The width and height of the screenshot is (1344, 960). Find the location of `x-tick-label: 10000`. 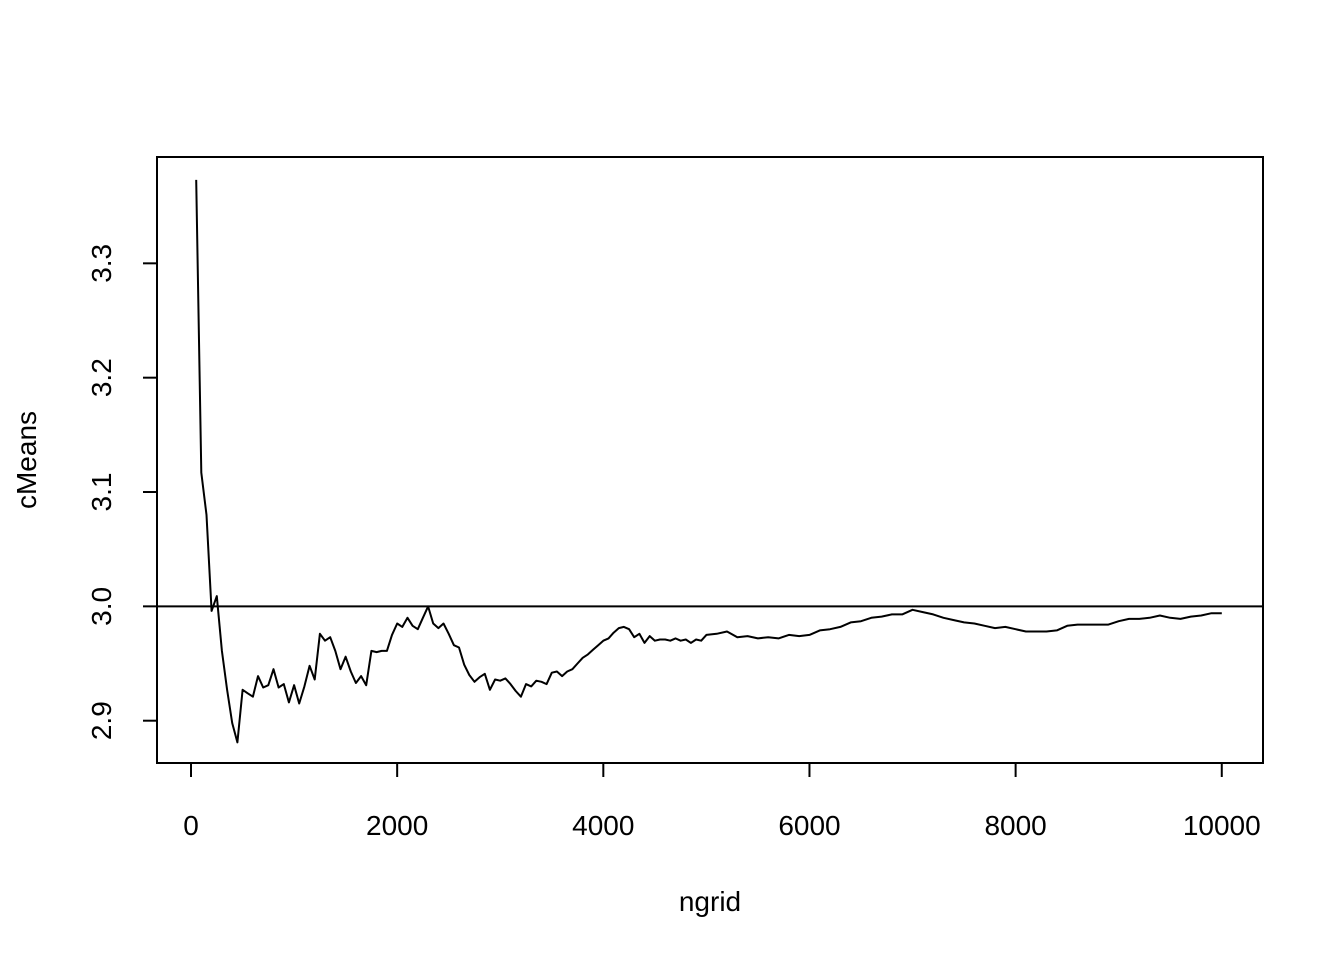

x-tick-label: 10000 is located at coordinates (1222, 825).